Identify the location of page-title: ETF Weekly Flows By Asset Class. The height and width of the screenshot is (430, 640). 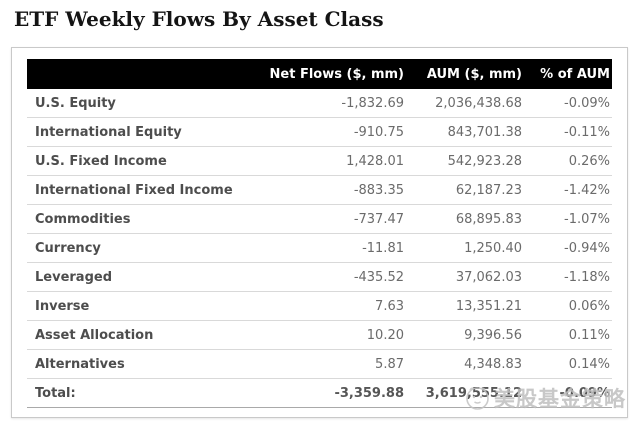
(199, 19).